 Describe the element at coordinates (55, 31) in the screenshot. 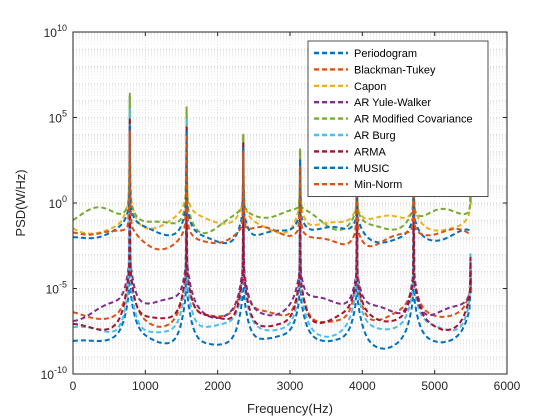

I see `y-tick-label: 10¹⁰` at that location.